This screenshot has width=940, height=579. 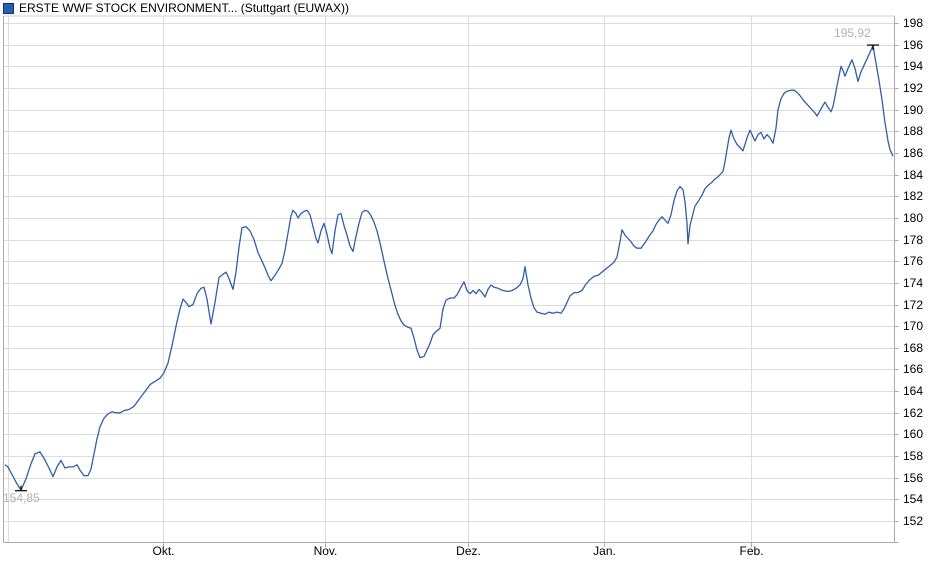 What do you see at coordinates (913, 282) in the screenshot?
I see `y-axis-label: 174` at bounding box center [913, 282].